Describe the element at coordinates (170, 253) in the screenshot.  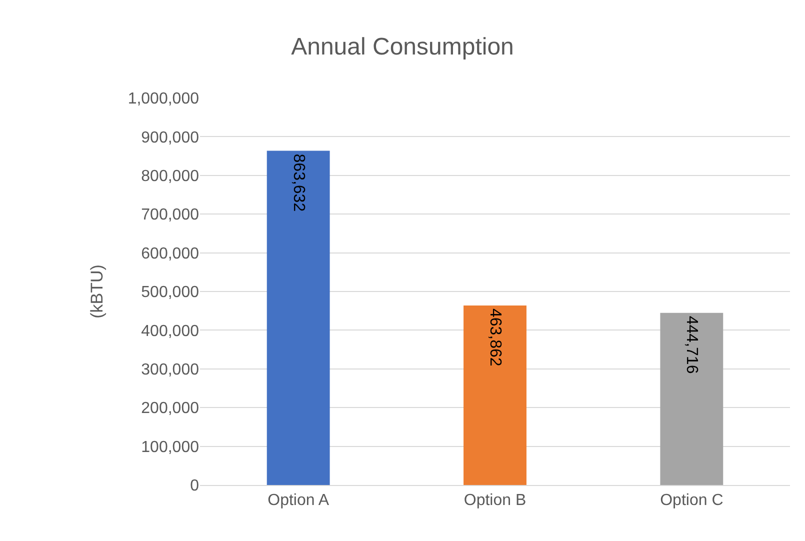
I see `y-tick-label: 600,000` at that location.